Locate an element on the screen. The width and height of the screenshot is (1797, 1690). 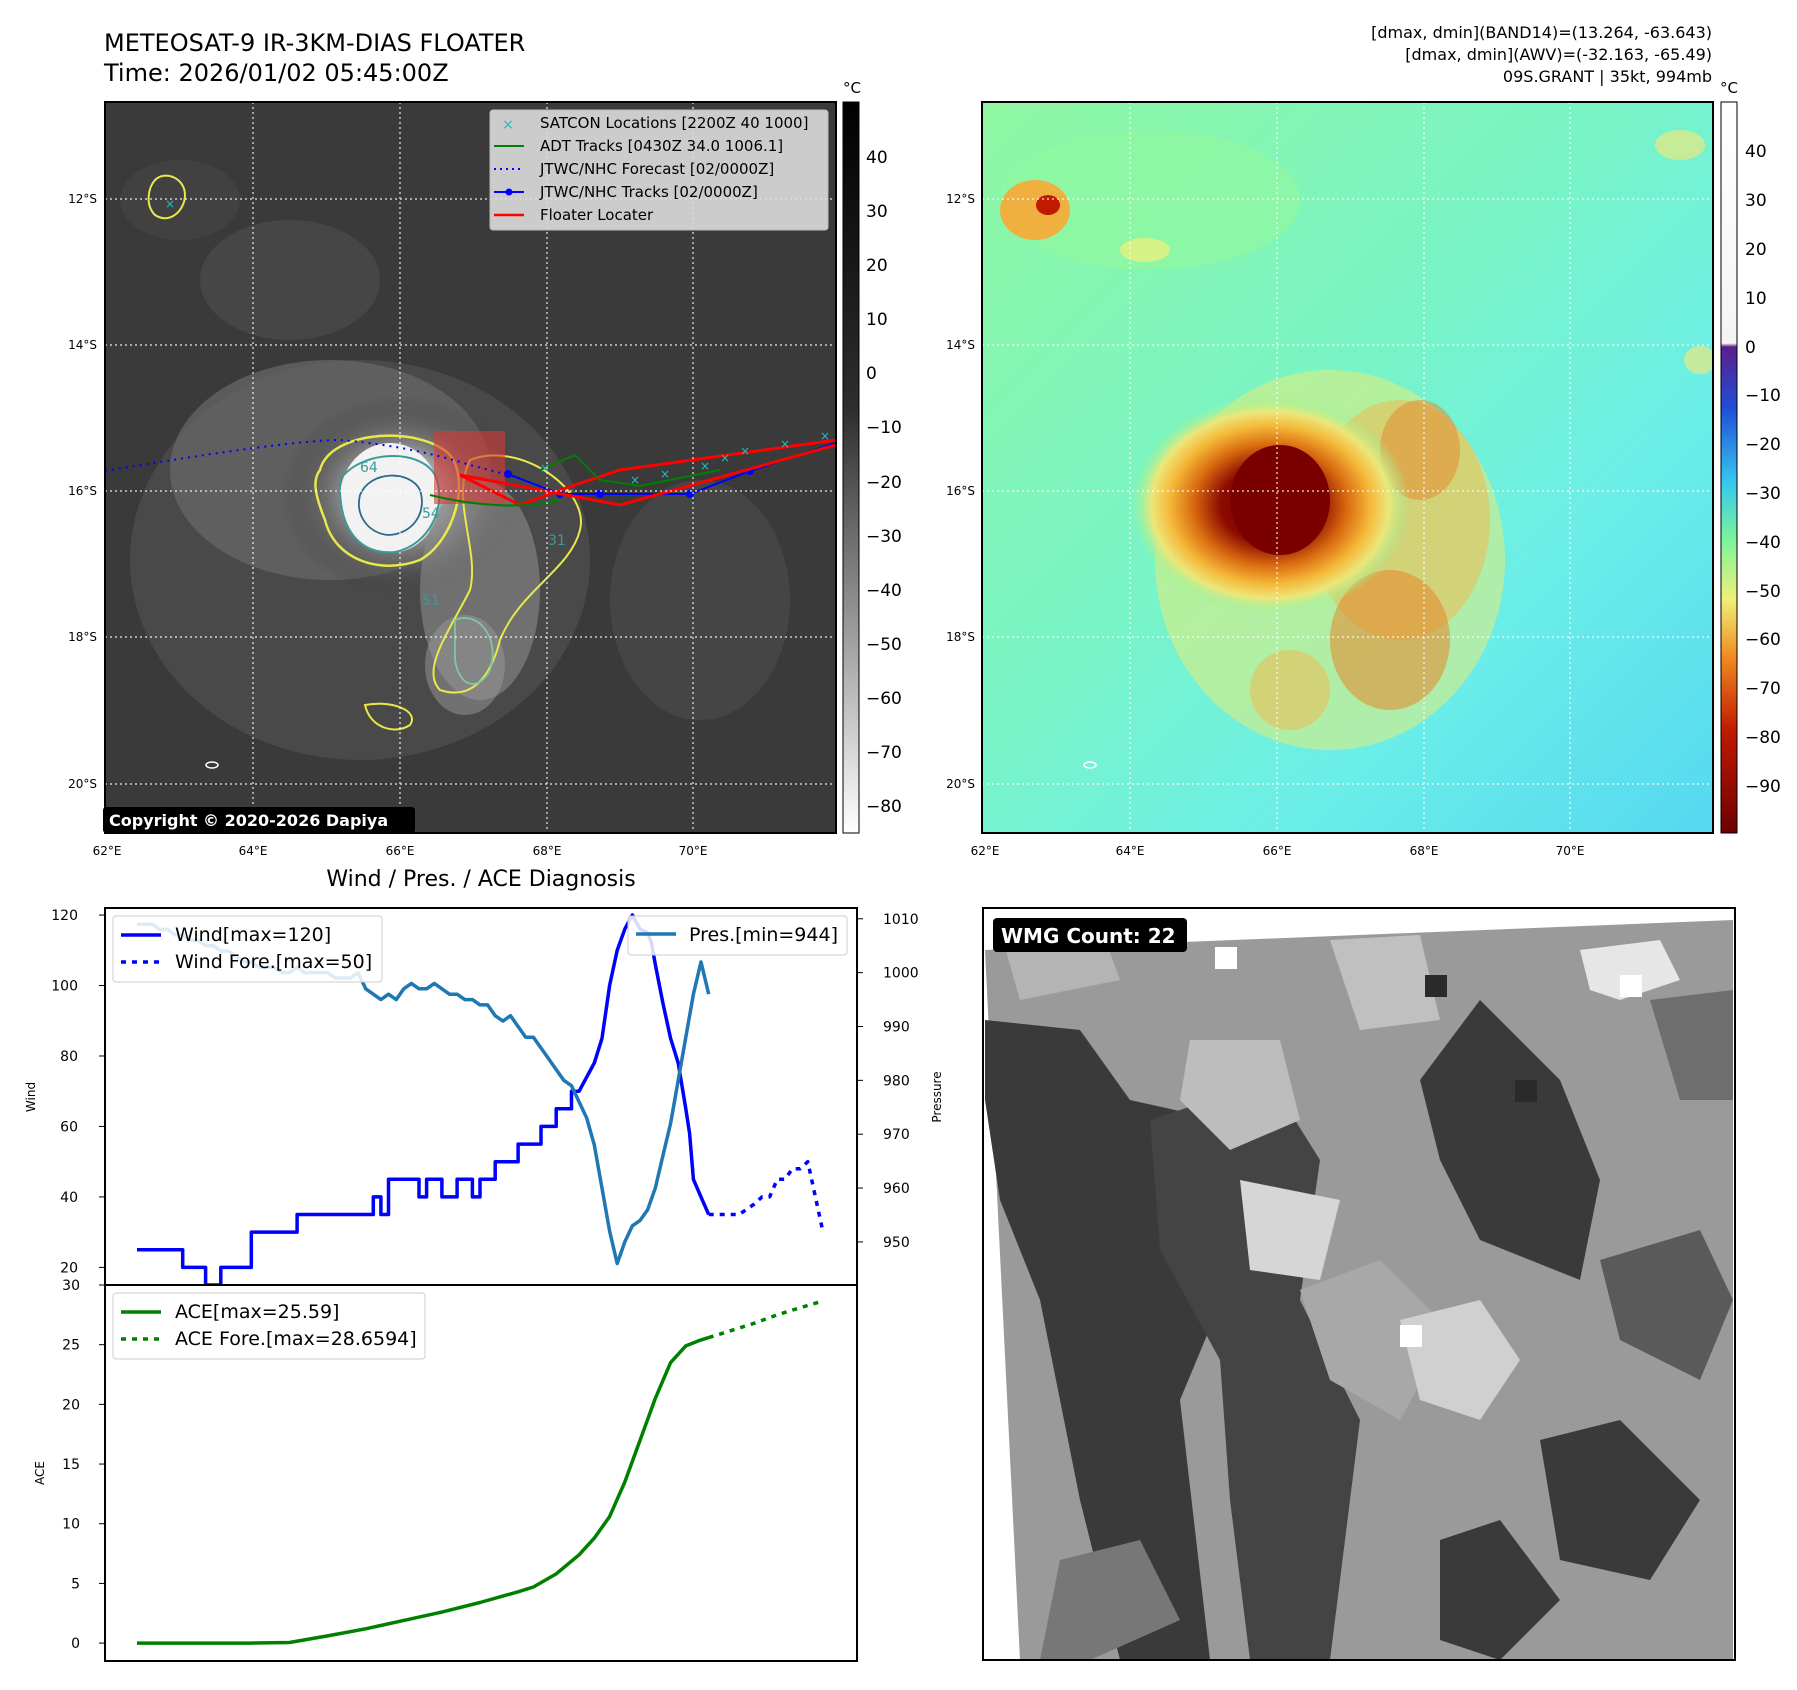
pressure-axis-tick-label: 960 is located at coordinates (896, 1189).